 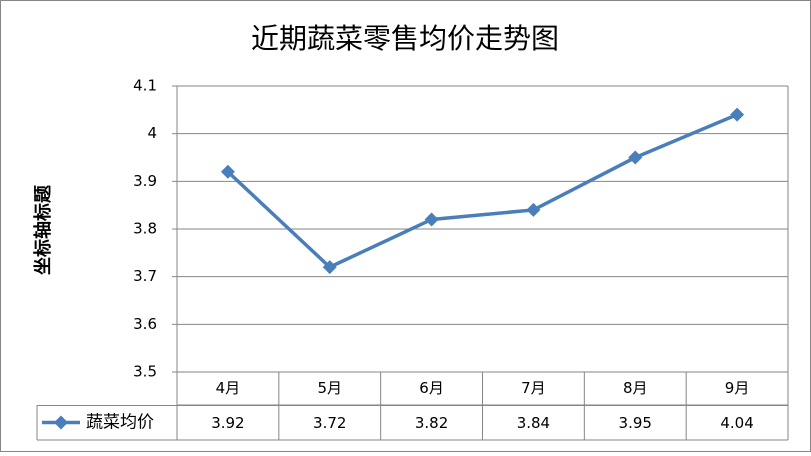 I want to click on x-tick-label: 6月, so click(x=431, y=388).